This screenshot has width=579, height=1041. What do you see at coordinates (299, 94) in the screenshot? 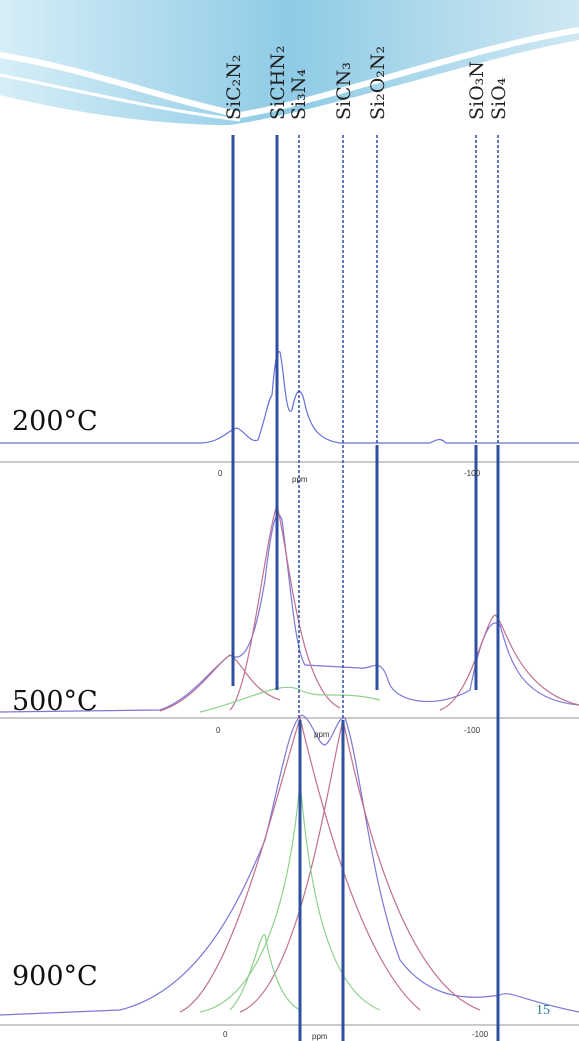
I see `line-label: Si₃N₄` at bounding box center [299, 94].